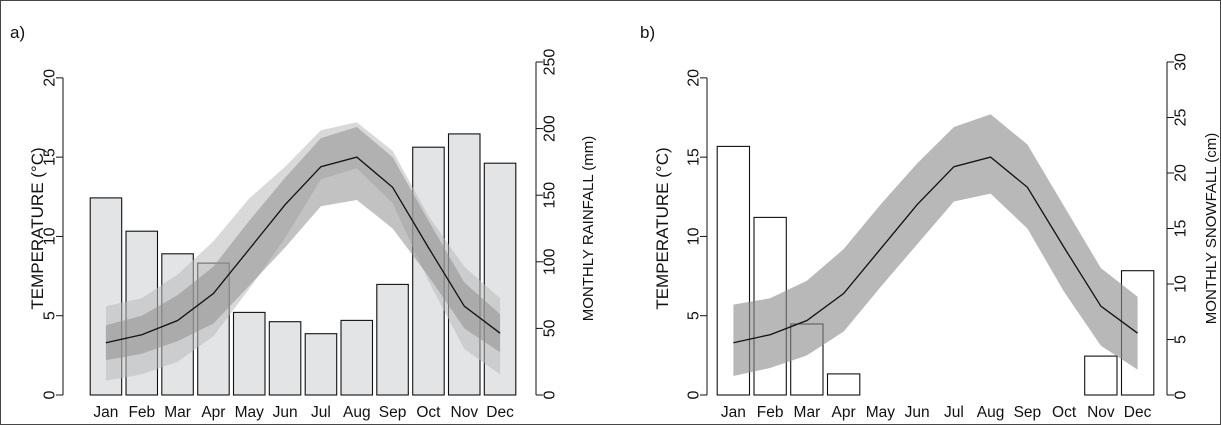 Image resolution: width=1221 pixels, height=430 pixels. I want to click on right-tick-label-200: 200, so click(550, 128).